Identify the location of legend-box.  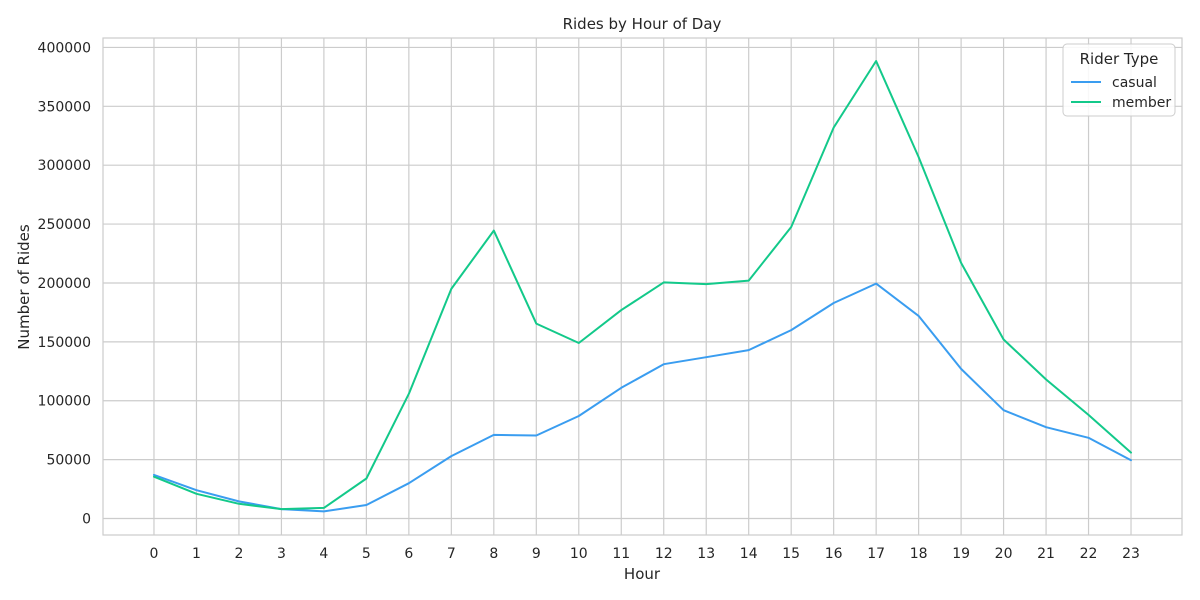
(1119, 80).